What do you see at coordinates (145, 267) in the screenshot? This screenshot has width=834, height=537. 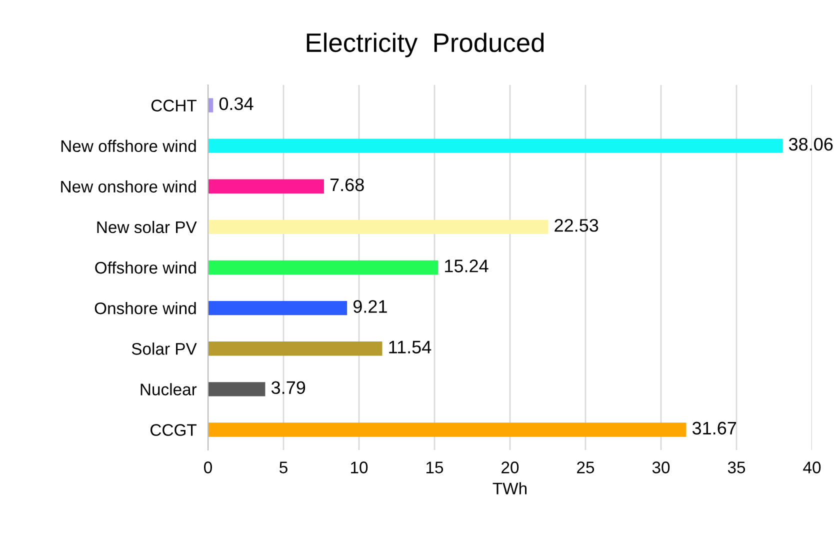 I see `y-tick-label: Offshore wind` at bounding box center [145, 267].